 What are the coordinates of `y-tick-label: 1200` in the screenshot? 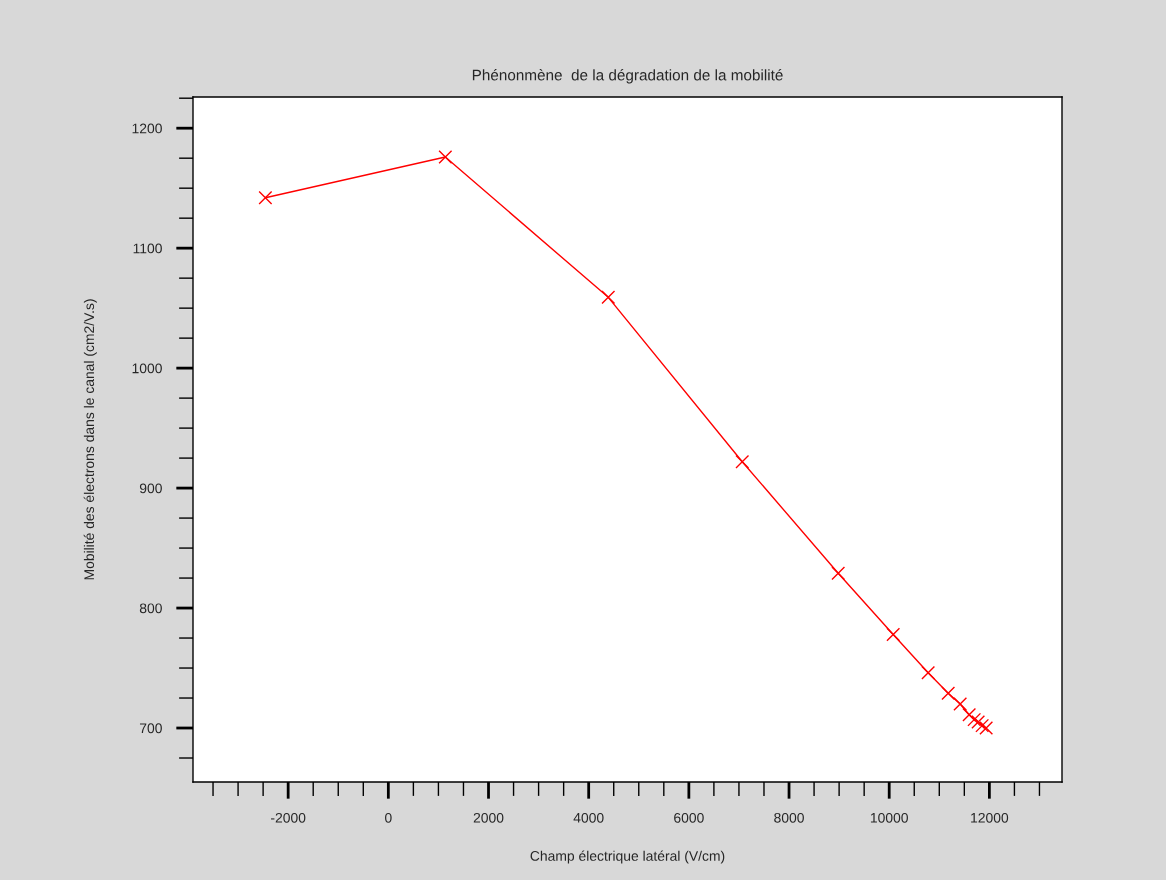 It's located at (147, 128).